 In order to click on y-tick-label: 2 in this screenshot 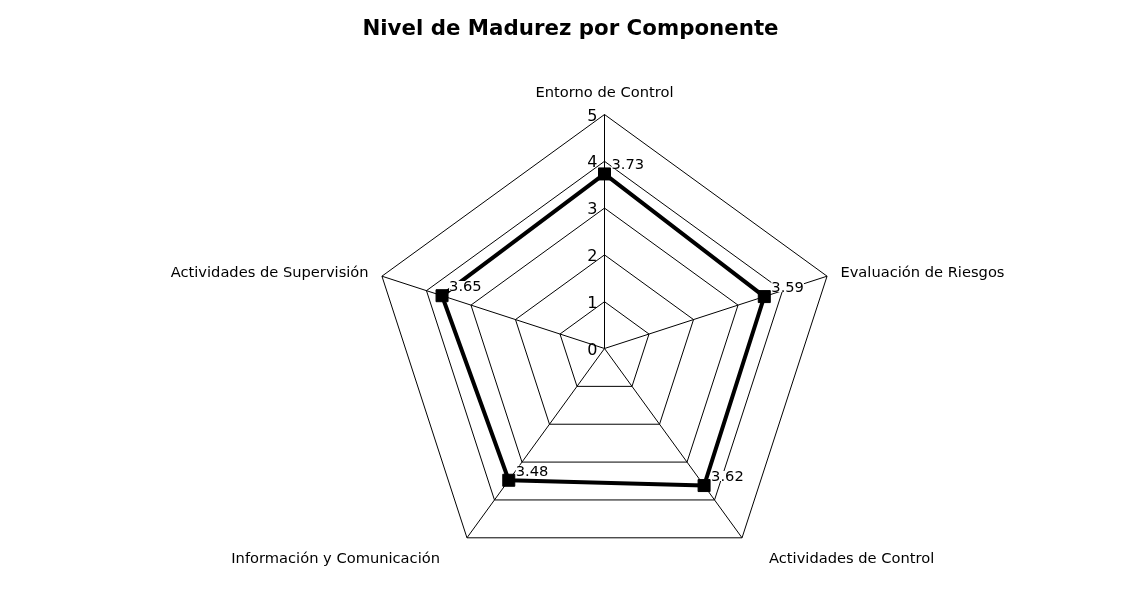, I will do `click(592, 255)`.